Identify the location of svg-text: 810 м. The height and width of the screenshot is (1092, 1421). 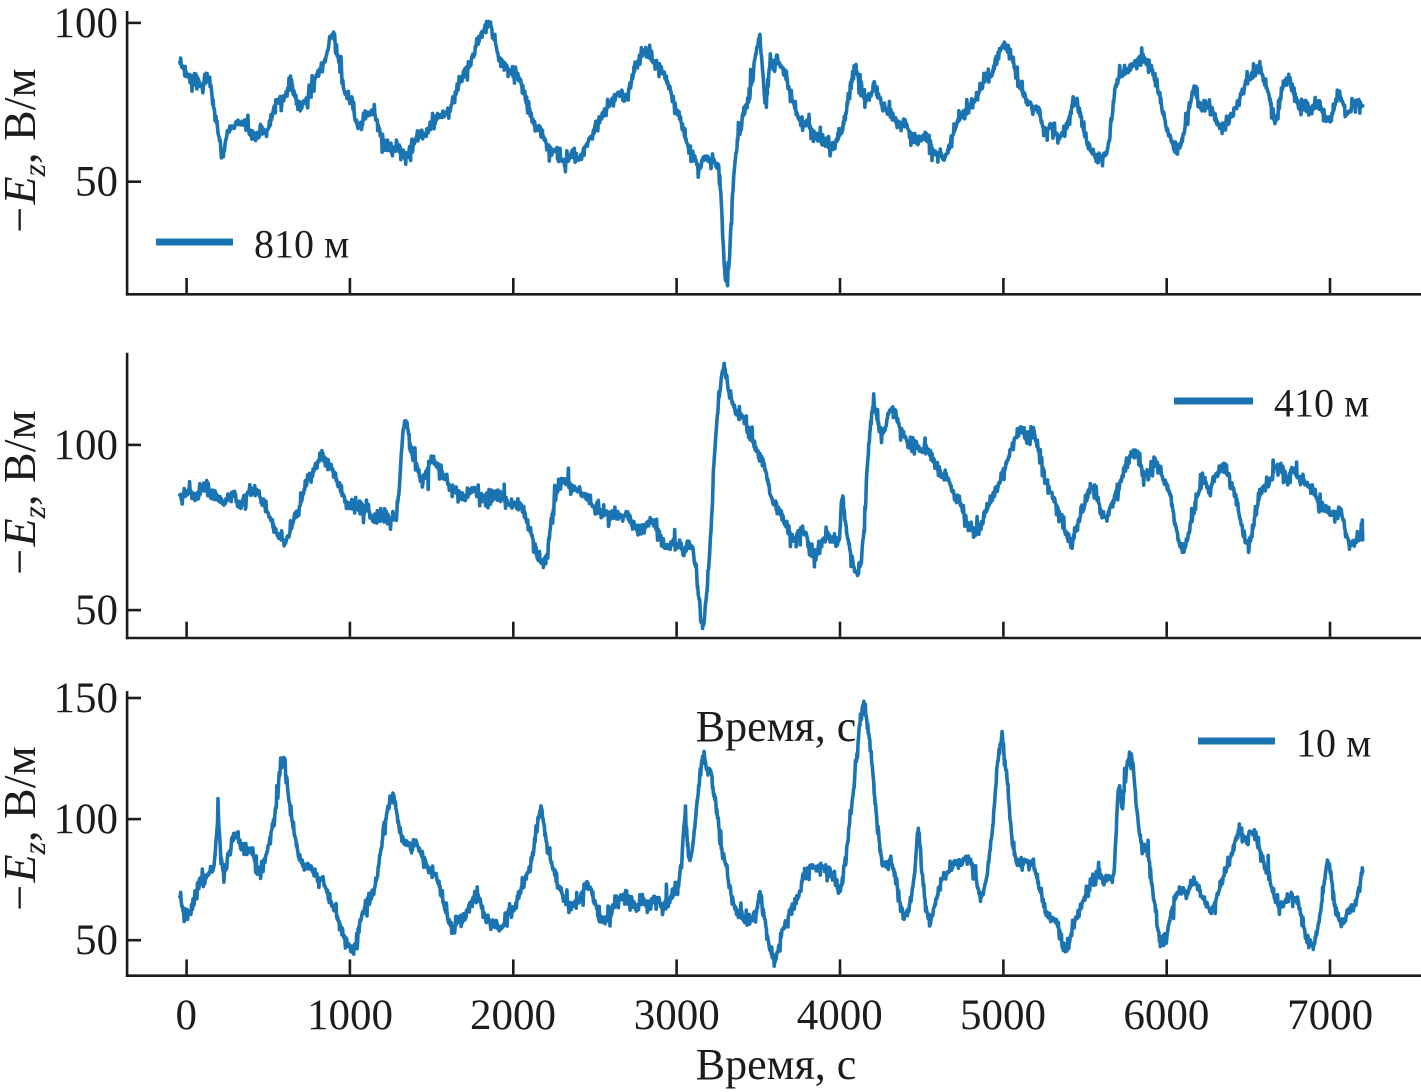
(301, 244).